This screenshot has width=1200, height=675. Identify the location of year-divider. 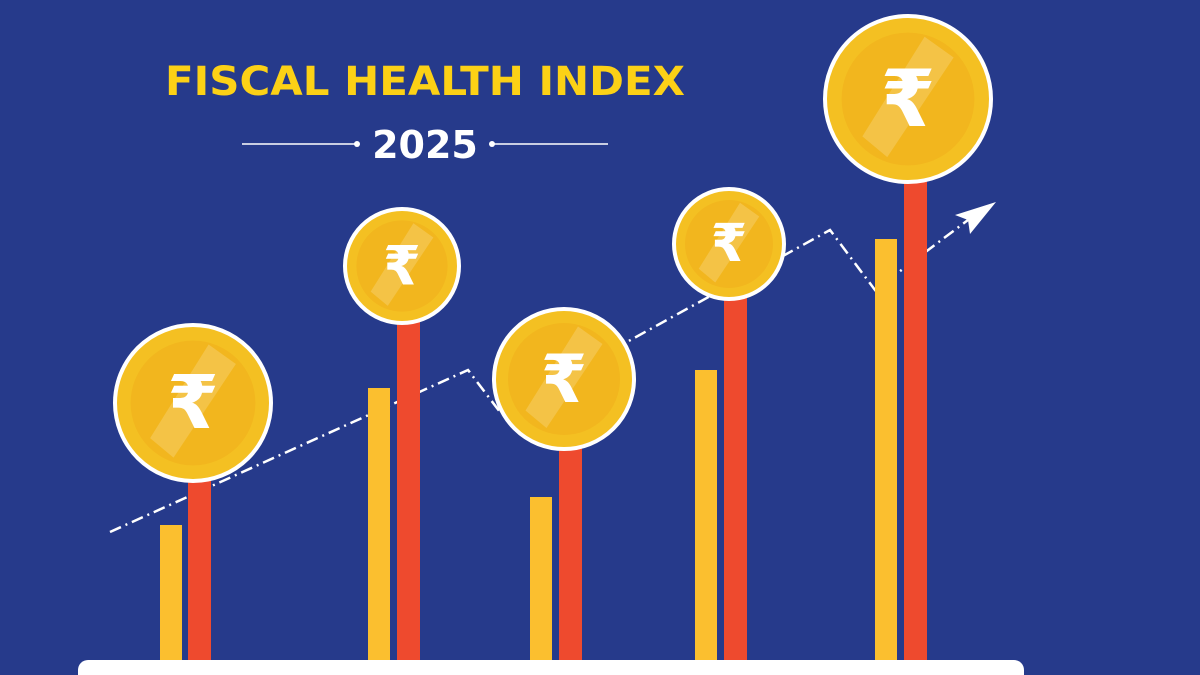
(425, 144).